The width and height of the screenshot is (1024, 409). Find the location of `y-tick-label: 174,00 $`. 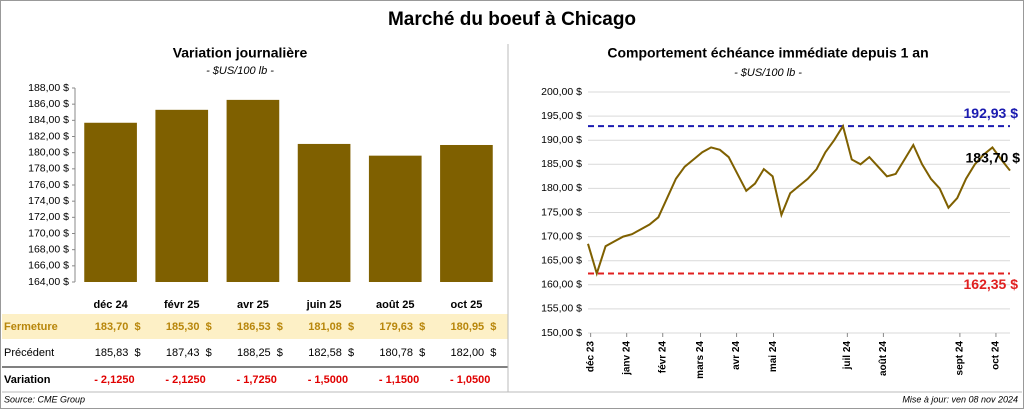

y-tick-label: 174,00 $ is located at coordinates (48, 201).